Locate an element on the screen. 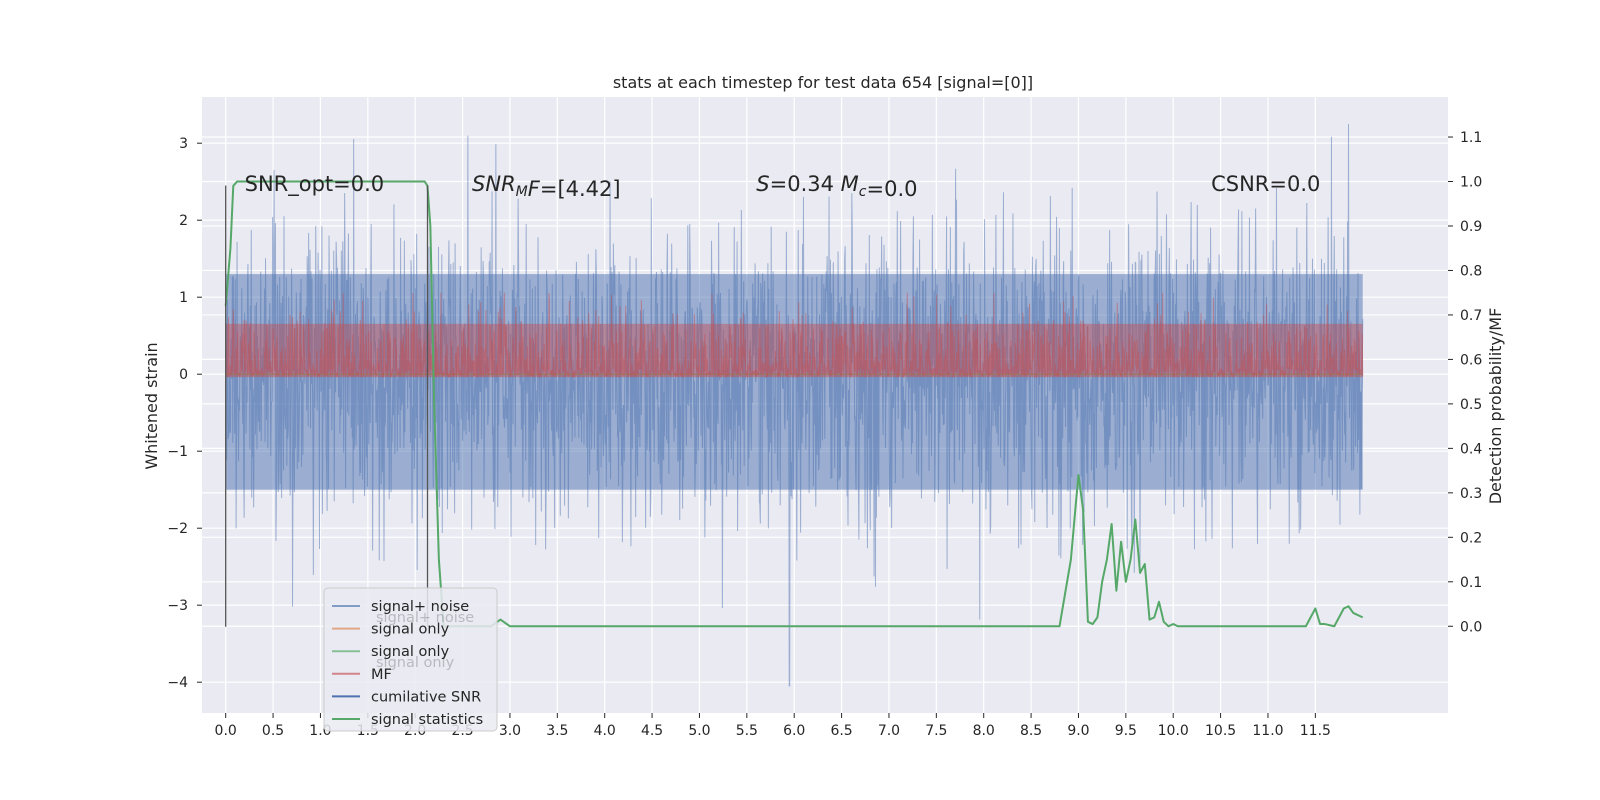 This screenshot has height=800, width=1600. x-tick-label: 11.0 is located at coordinates (1267, 731).